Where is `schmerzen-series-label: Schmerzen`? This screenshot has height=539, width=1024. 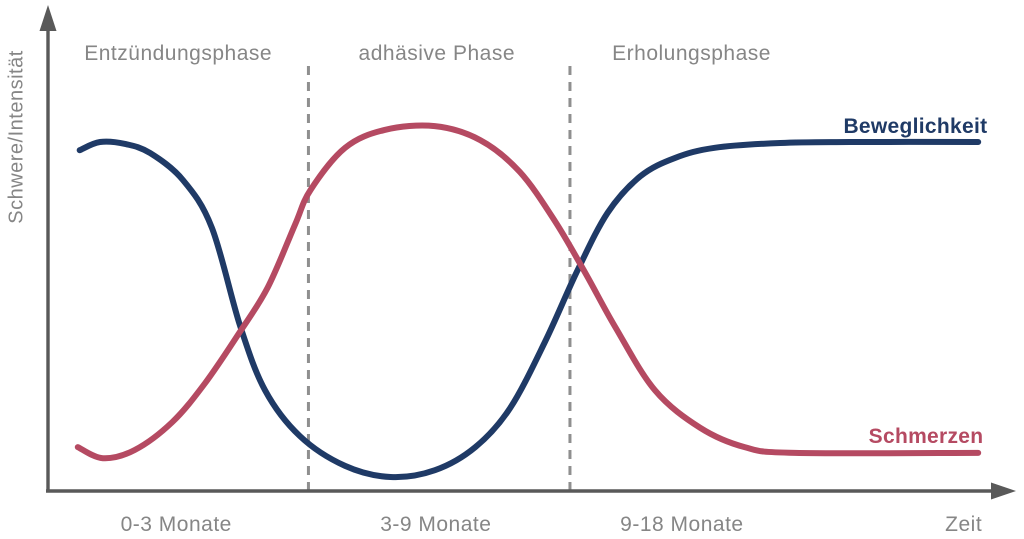
schmerzen-series-label: Schmerzen is located at coordinates (926, 436).